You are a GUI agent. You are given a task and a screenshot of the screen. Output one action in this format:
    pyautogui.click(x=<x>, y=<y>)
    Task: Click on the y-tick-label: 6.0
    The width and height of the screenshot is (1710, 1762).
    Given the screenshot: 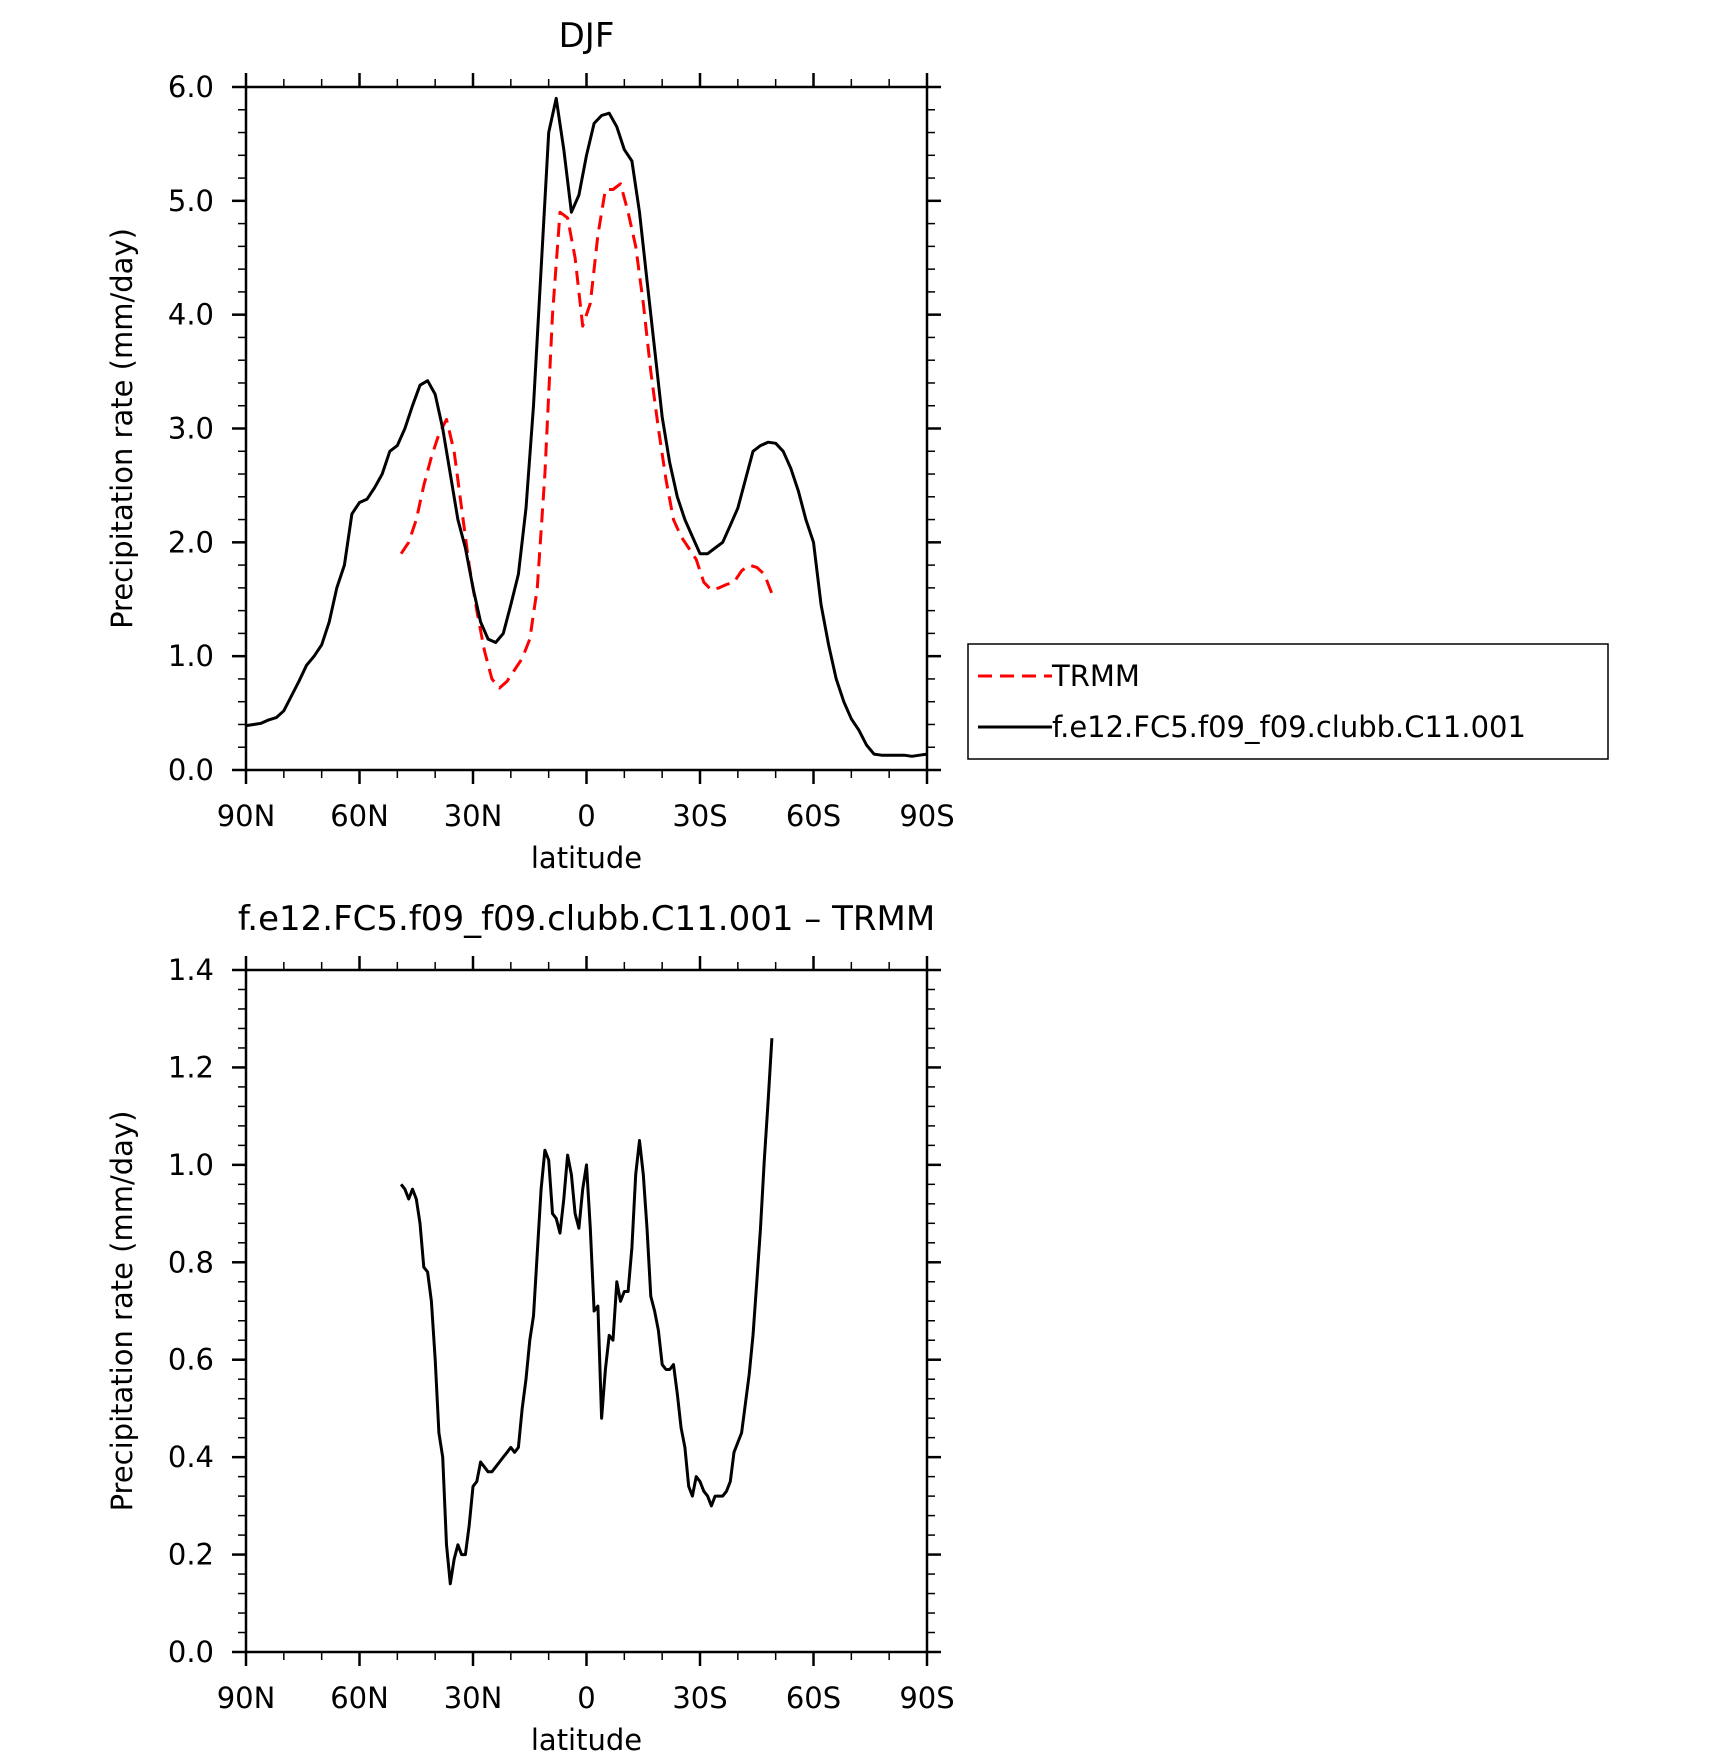 What is the action you would take?
    pyautogui.click(x=191, y=87)
    